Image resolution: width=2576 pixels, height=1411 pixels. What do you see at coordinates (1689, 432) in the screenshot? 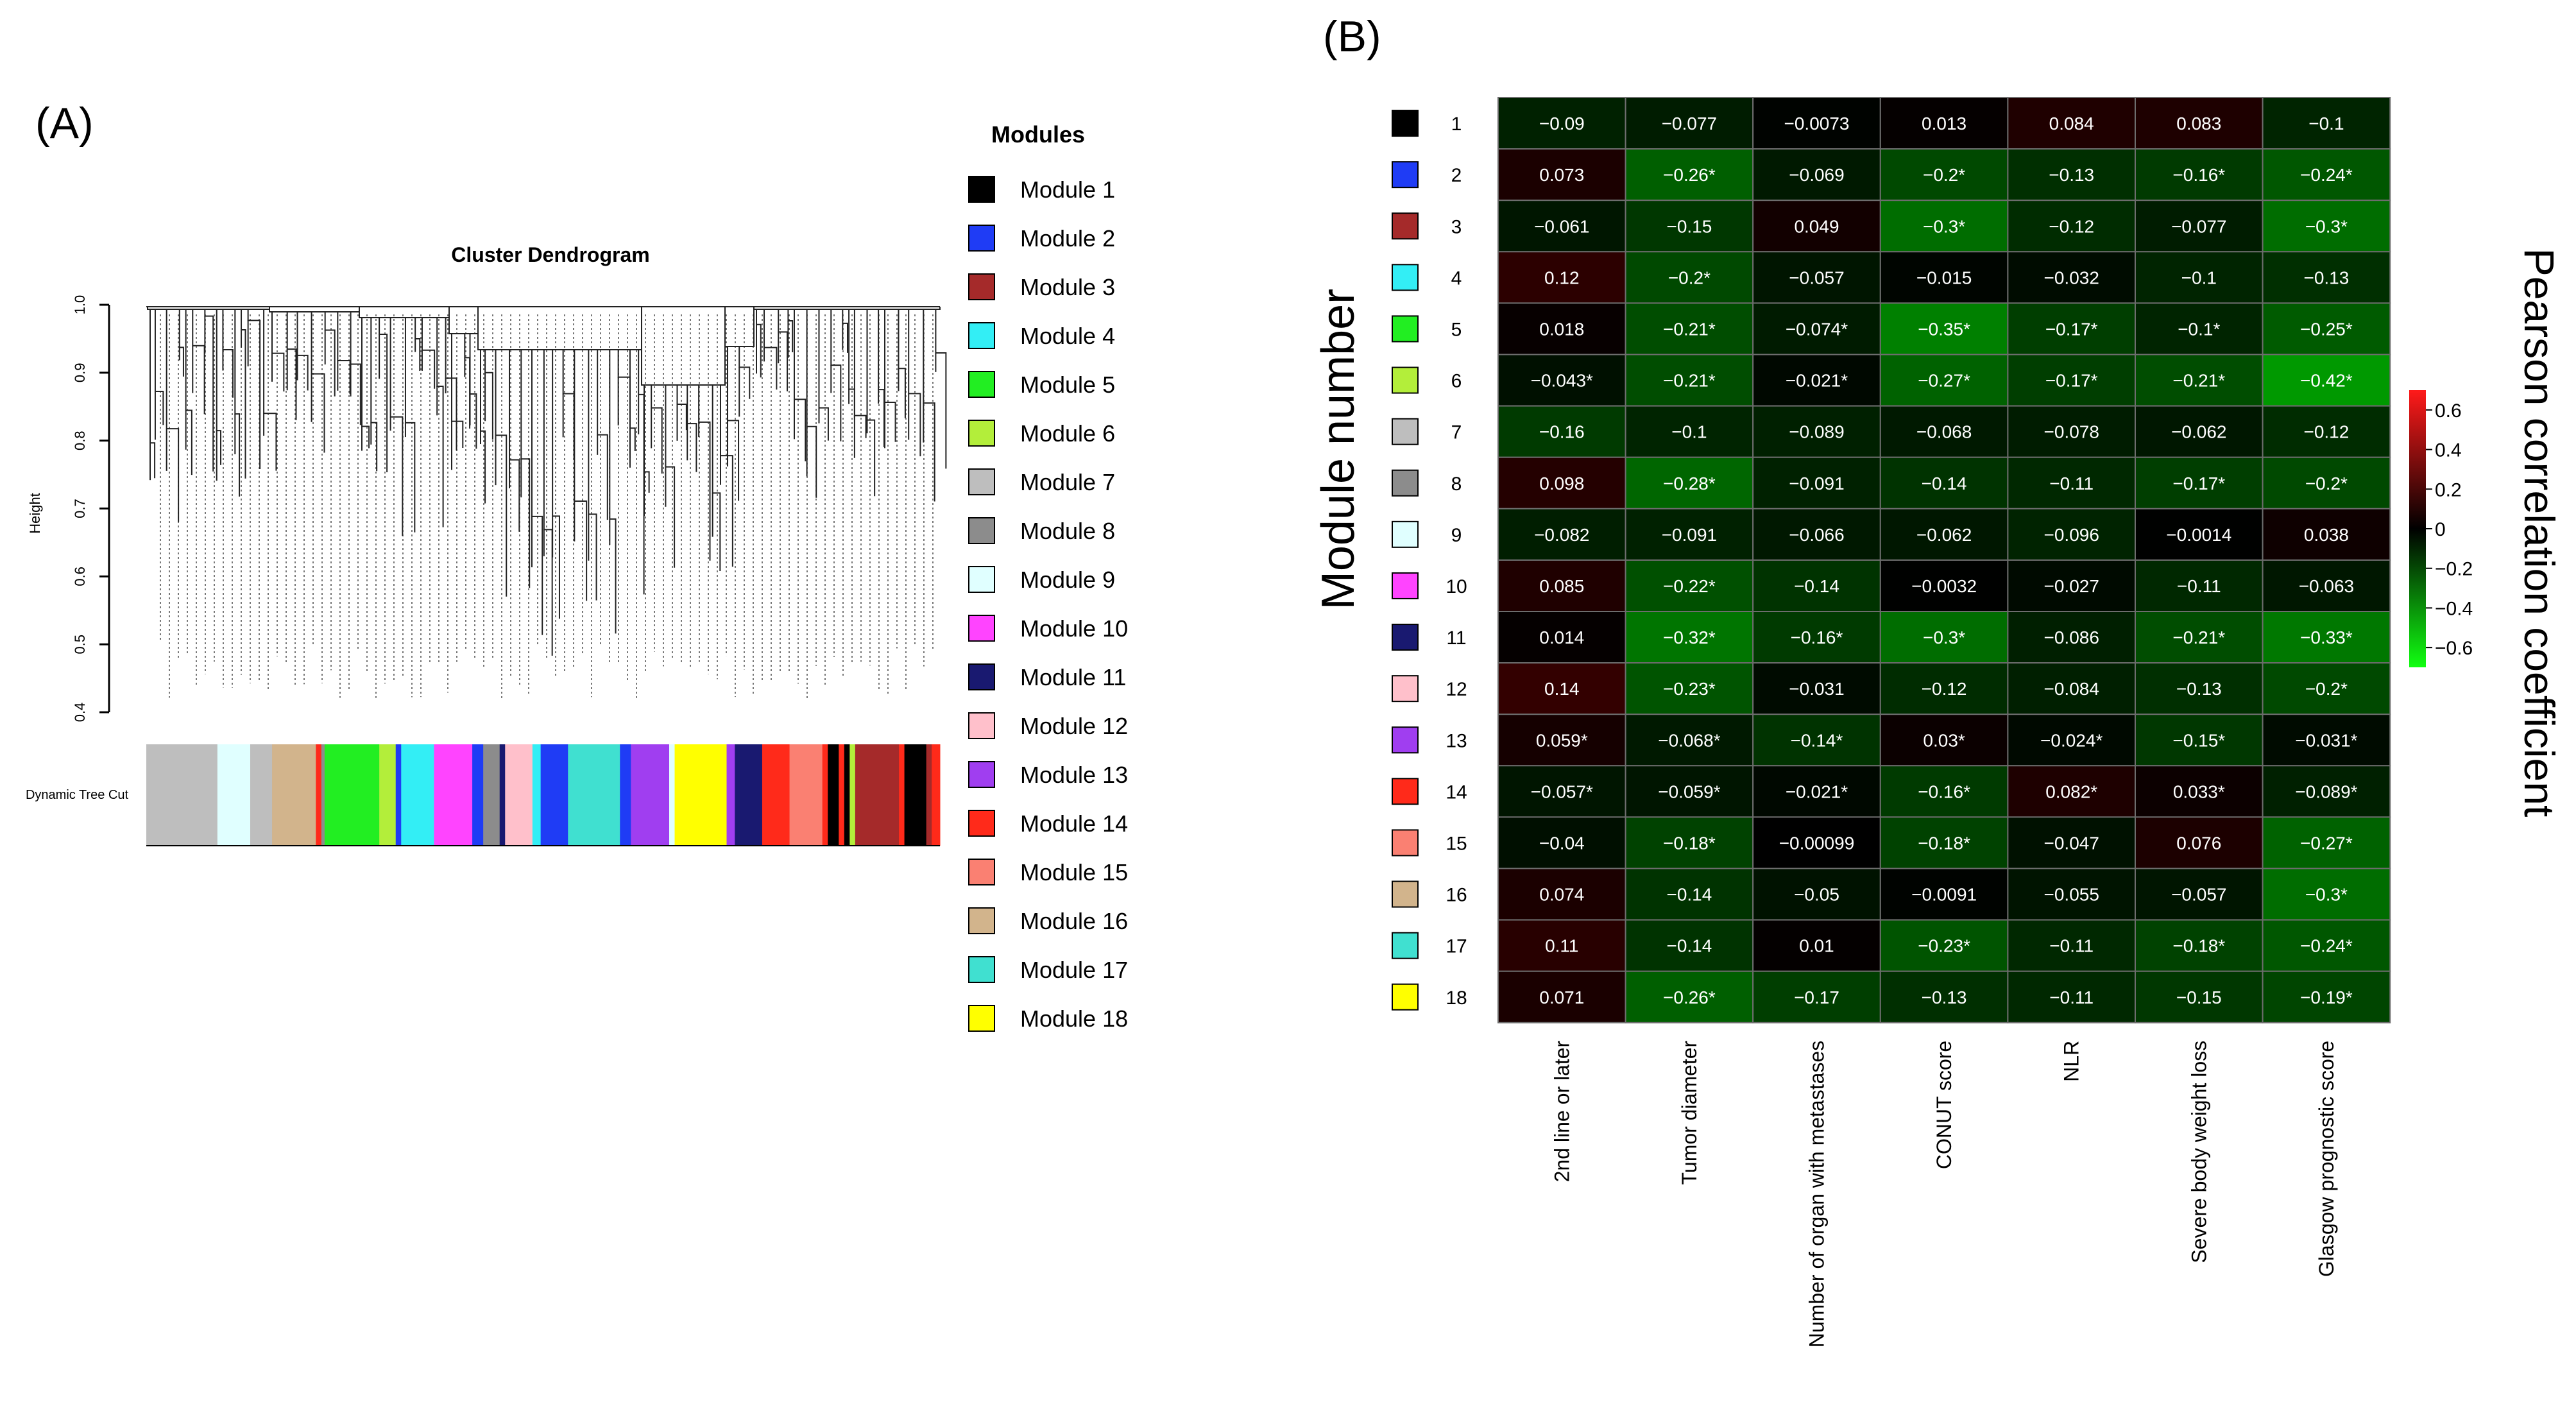
I see `heatmap-cell-label: −0.1` at bounding box center [1689, 432].